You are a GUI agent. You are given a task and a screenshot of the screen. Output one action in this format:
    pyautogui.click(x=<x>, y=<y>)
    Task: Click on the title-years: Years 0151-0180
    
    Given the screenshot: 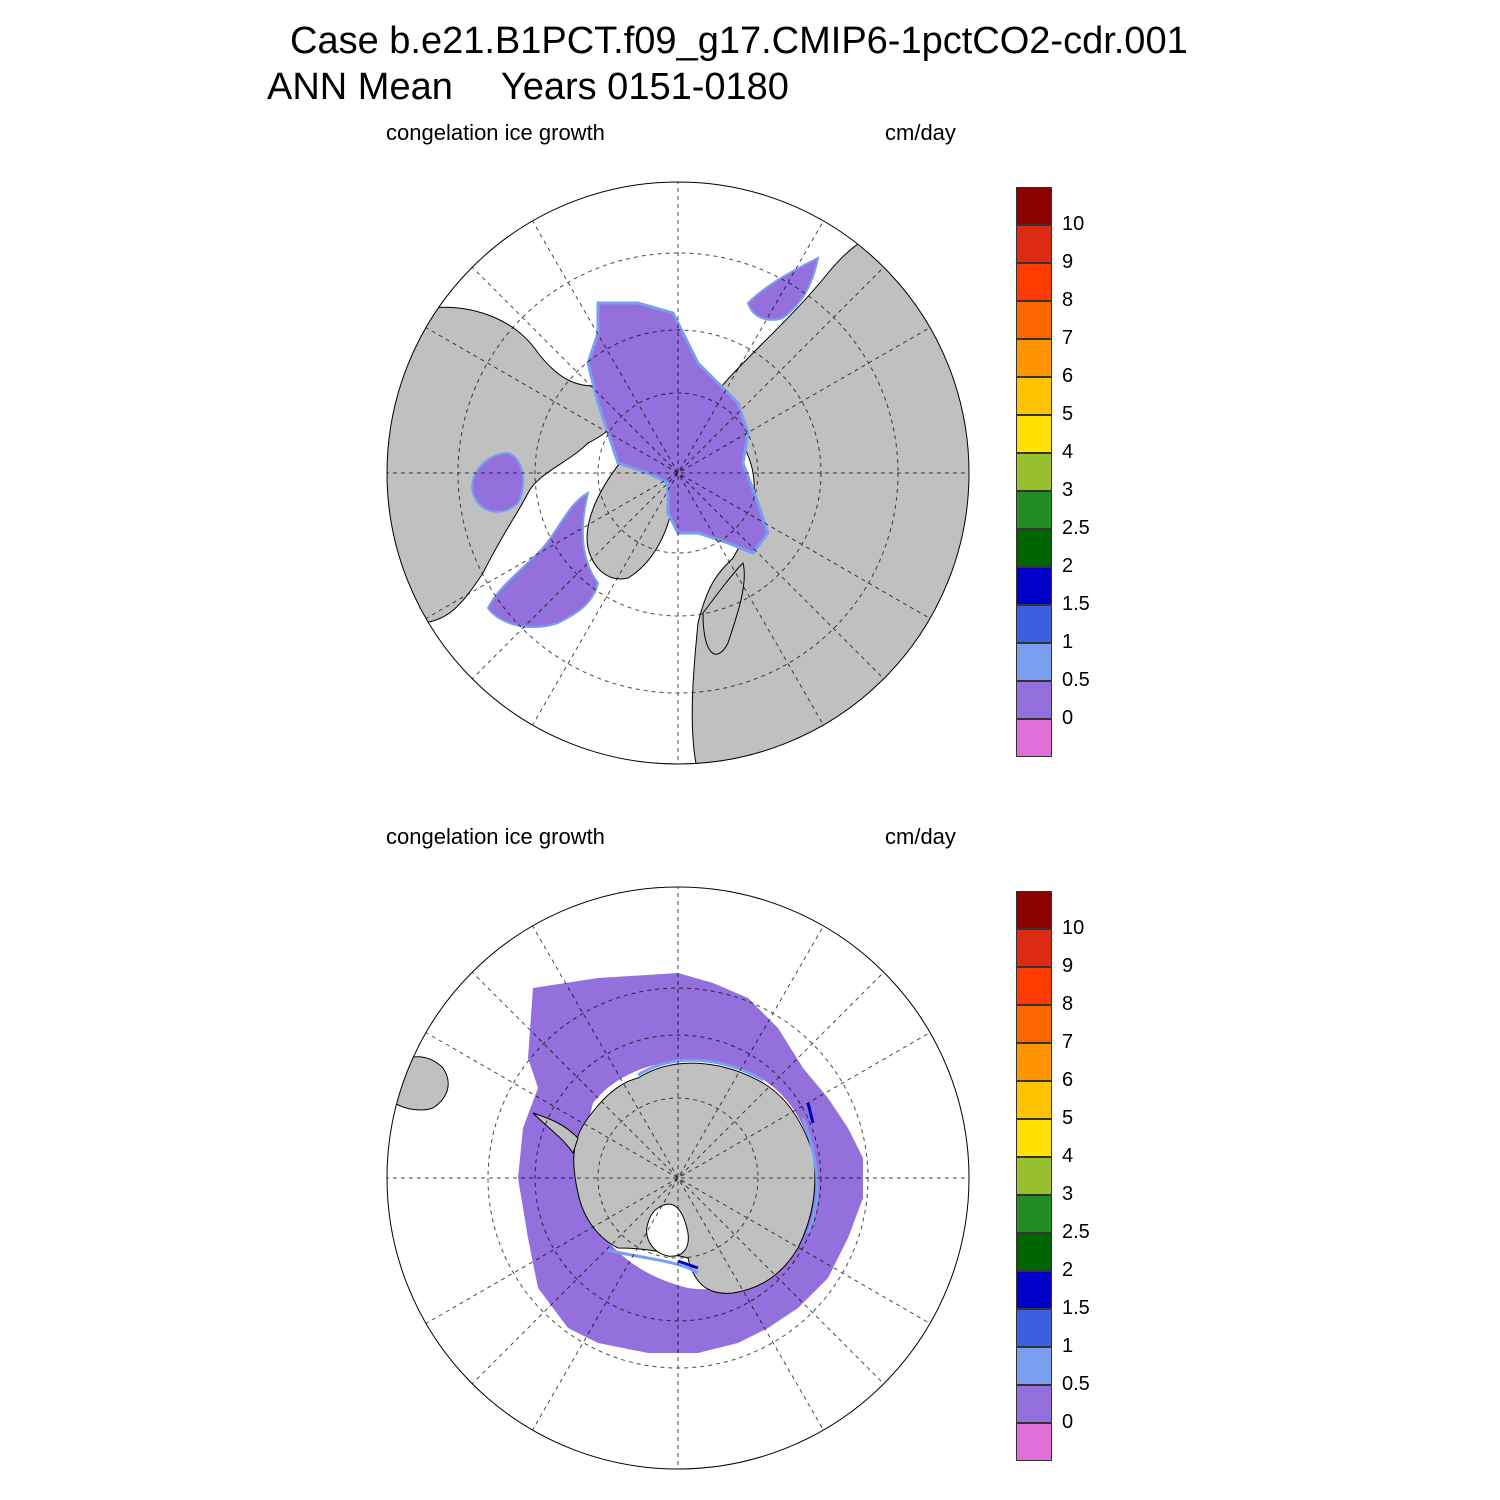 What is the action you would take?
    pyautogui.click(x=644, y=87)
    